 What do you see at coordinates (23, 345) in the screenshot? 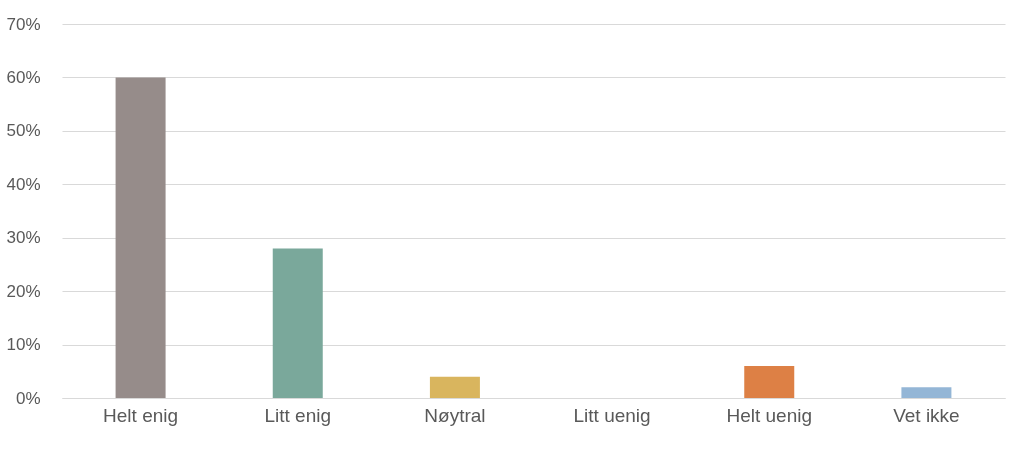
I see `y-tick-label: 10%` at bounding box center [23, 345].